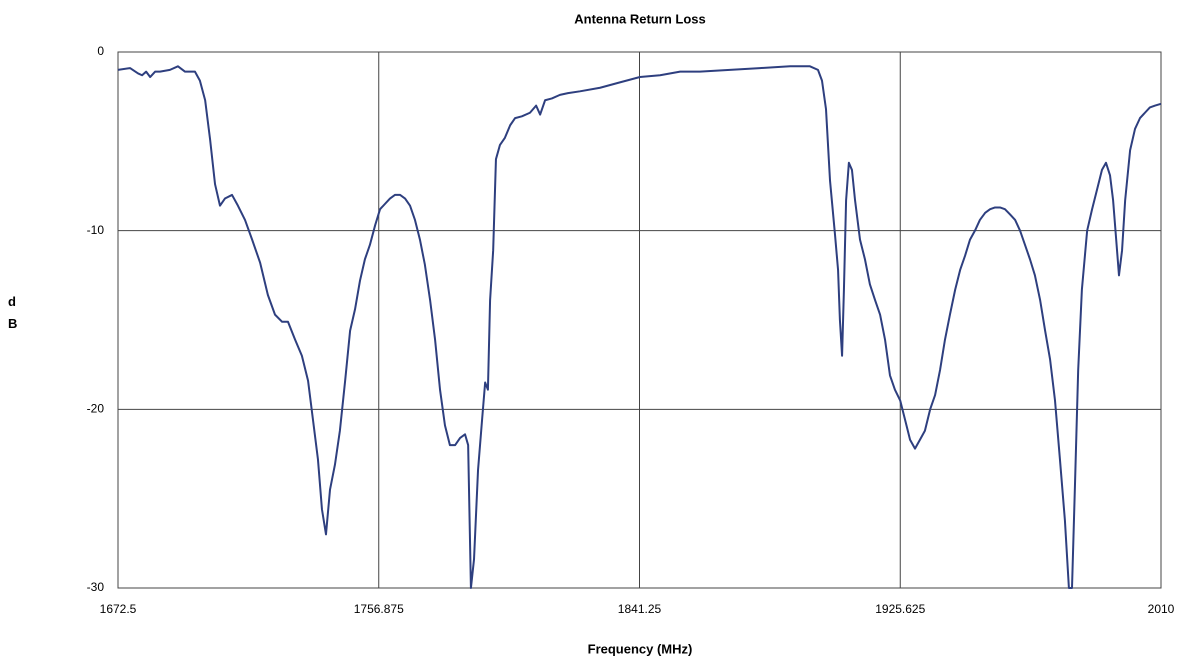  Describe the element at coordinates (900, 609) in the screenshot. I see `x-tick-label: 1925.625` at that location.